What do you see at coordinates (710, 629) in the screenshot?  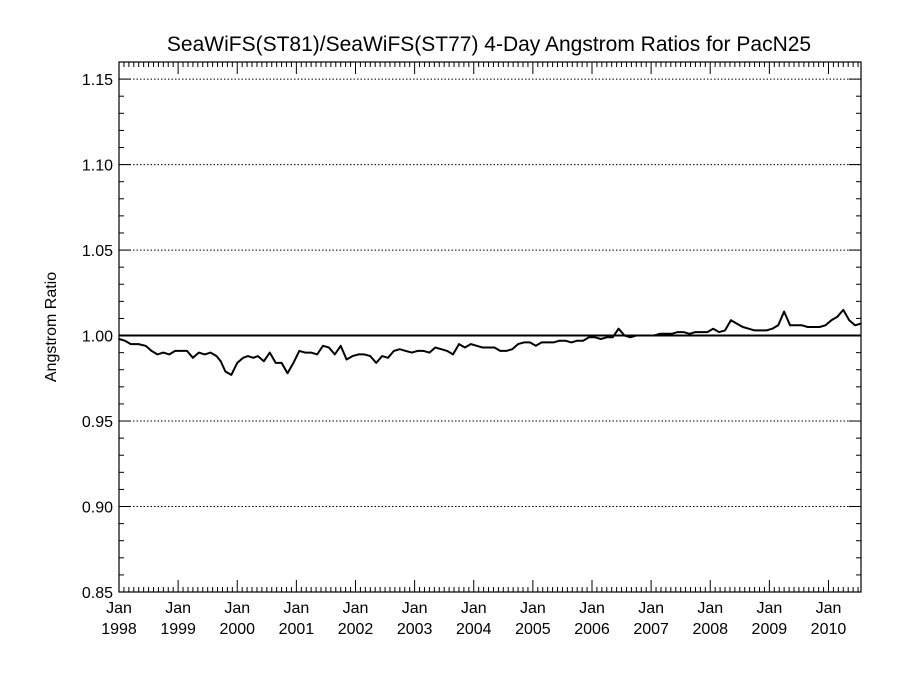 I see `x-tick-year-label: 2008` at bounding box center [710, 629].